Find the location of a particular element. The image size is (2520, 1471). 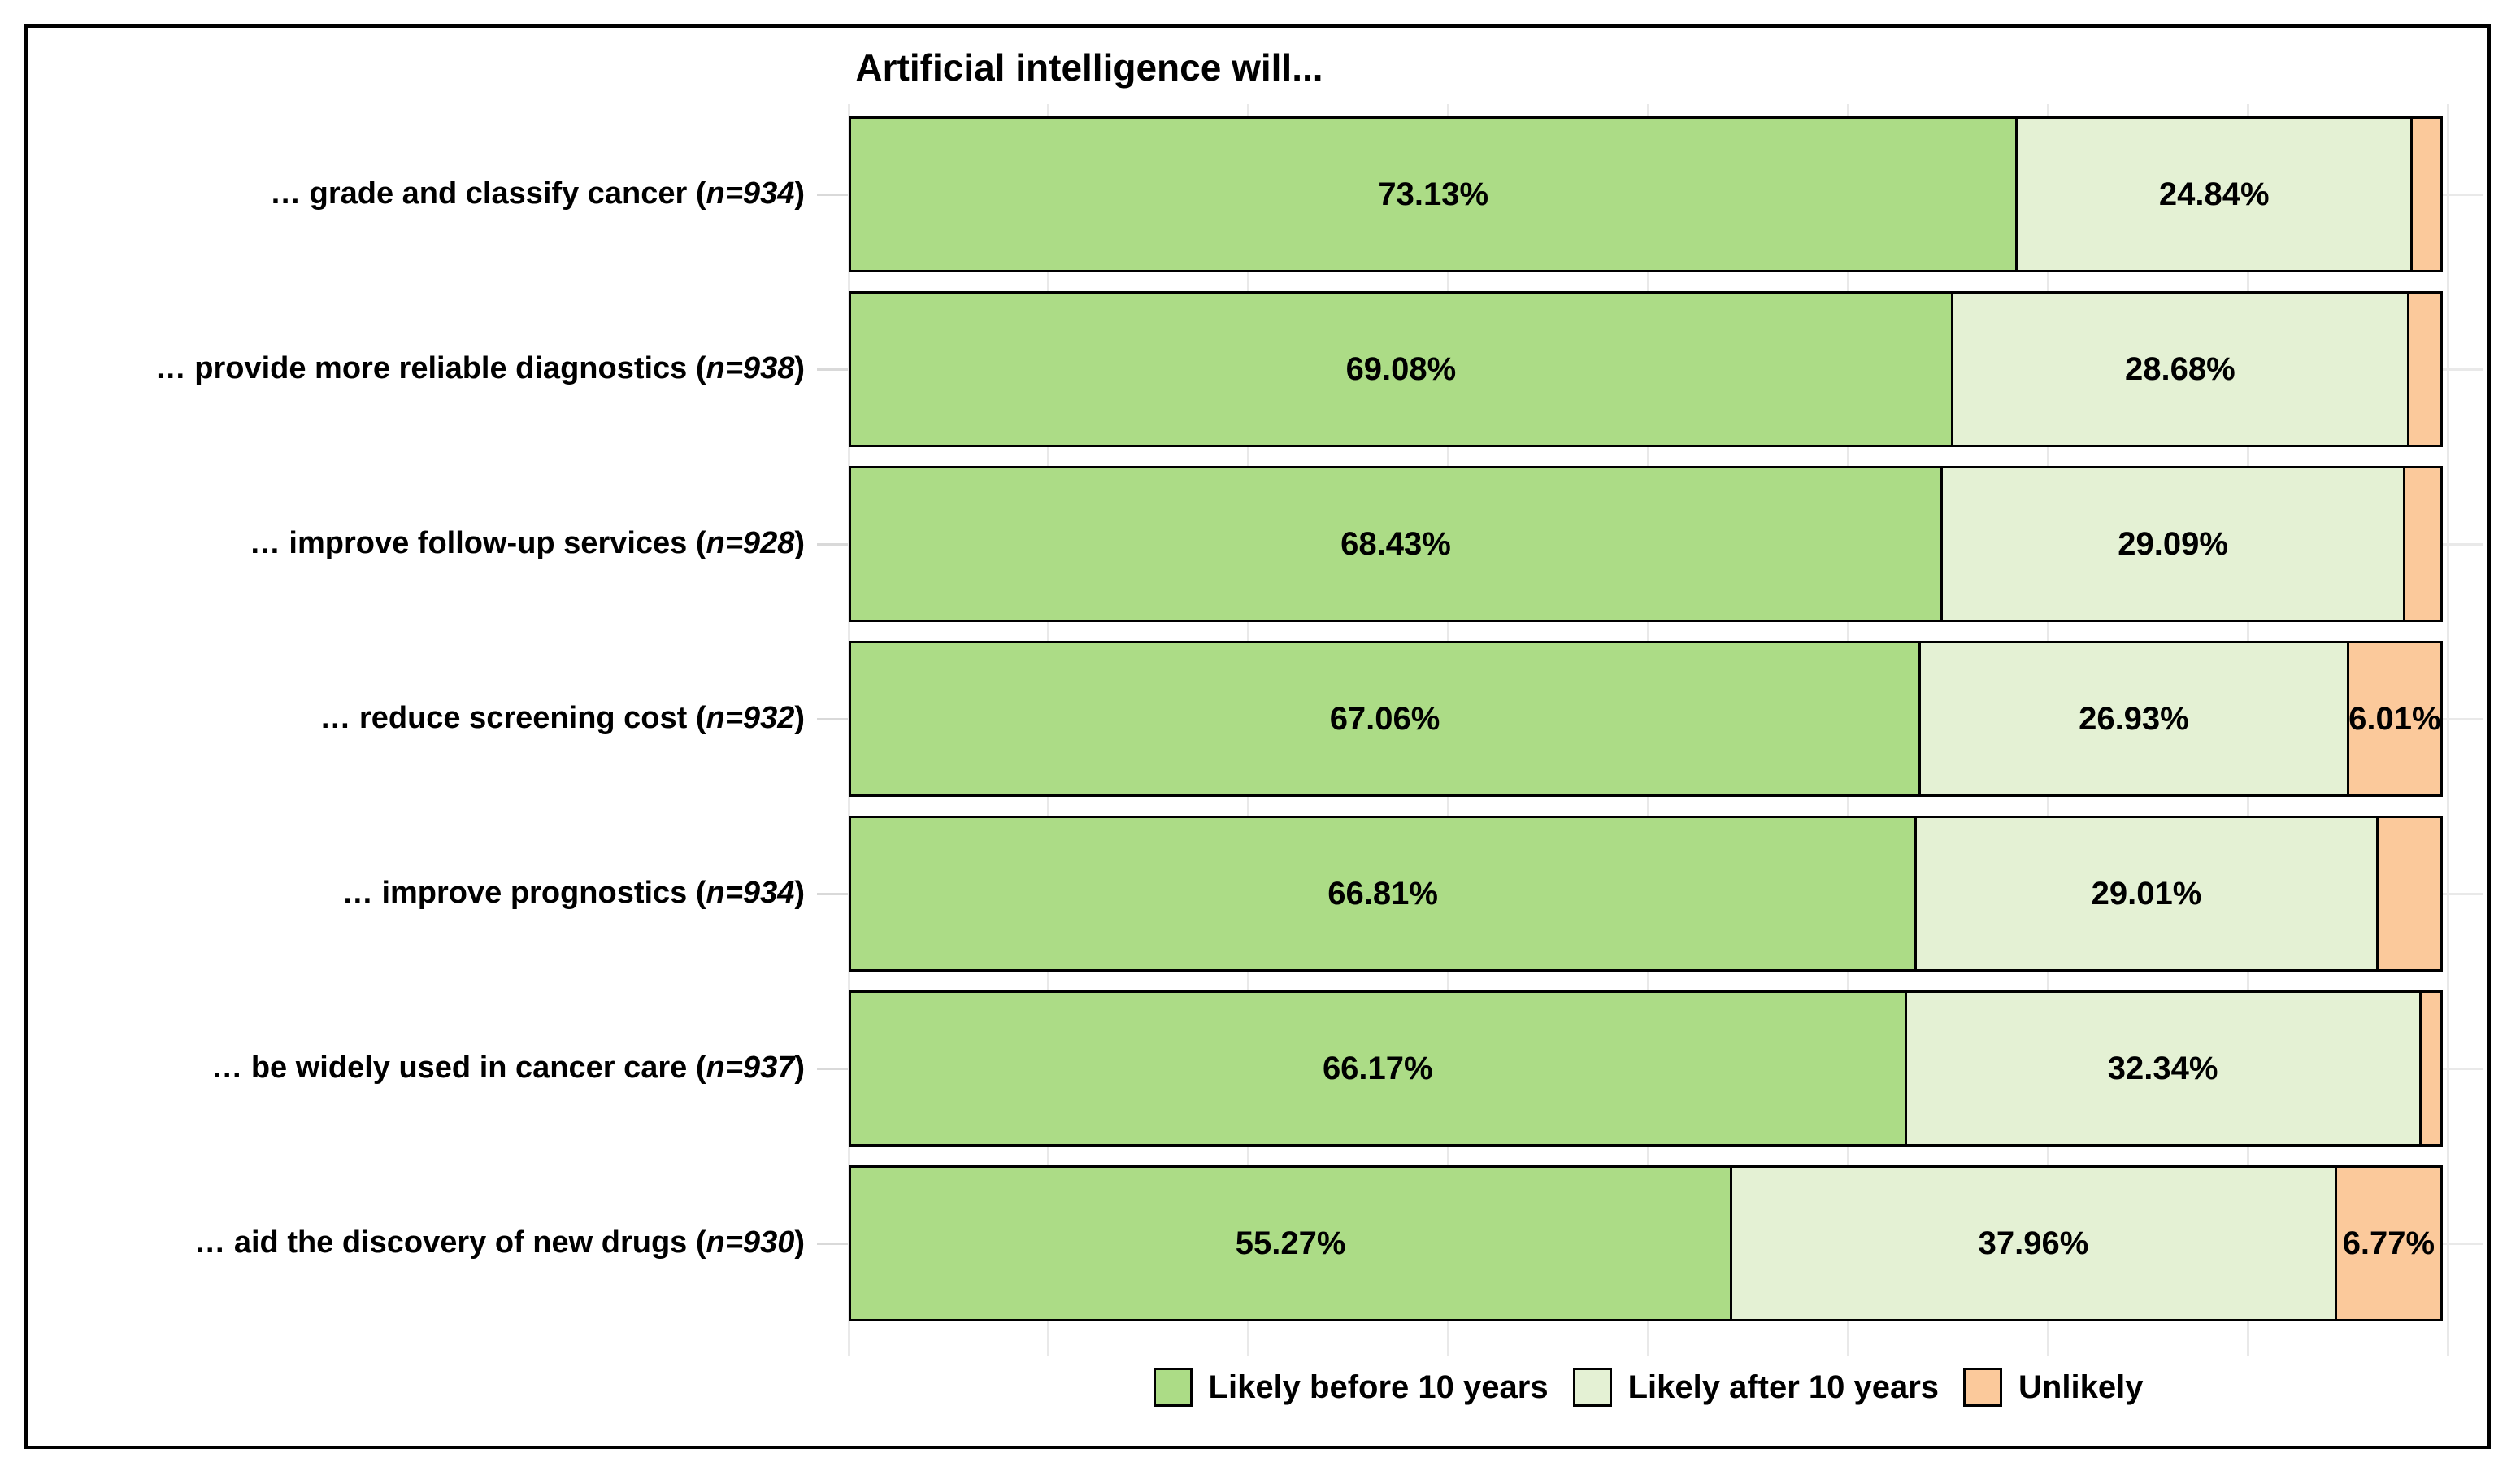

segment-value-label: 26.93% is located at coordinates (2134, 718).